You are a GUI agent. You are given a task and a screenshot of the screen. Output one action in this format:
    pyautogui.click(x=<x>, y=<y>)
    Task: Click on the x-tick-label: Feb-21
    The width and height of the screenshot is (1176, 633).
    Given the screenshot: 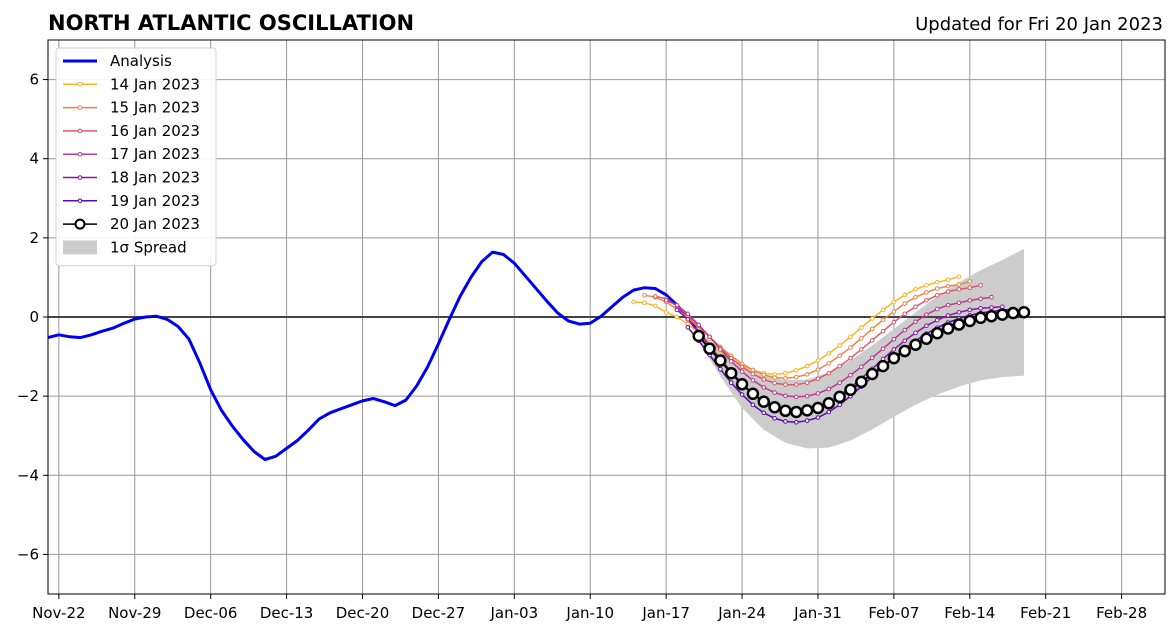 What is the action you would take?
    pyautogui.click(x=1045, y=613)
    